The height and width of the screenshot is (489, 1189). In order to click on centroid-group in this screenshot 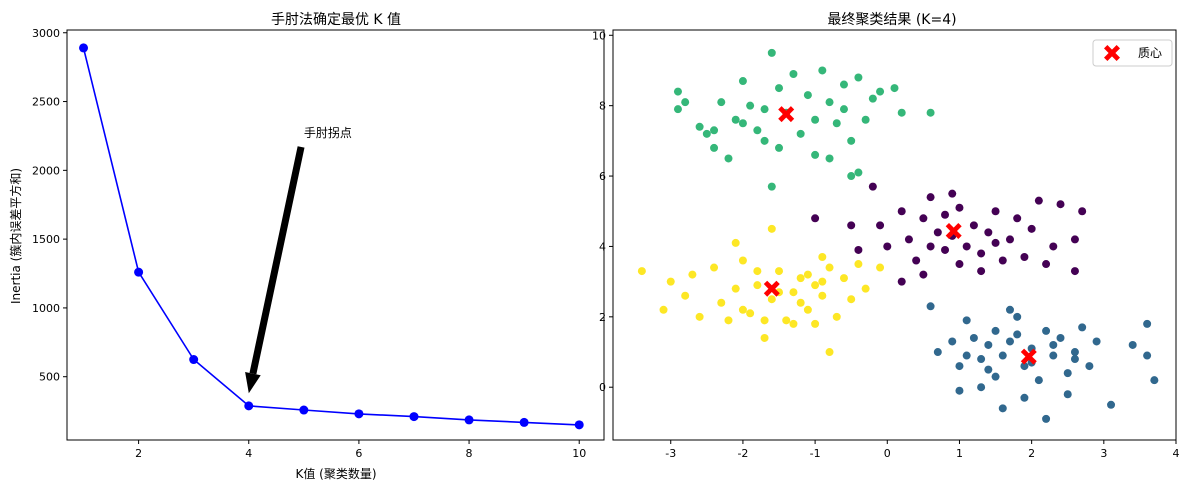, I will do `click(900, 235)`.